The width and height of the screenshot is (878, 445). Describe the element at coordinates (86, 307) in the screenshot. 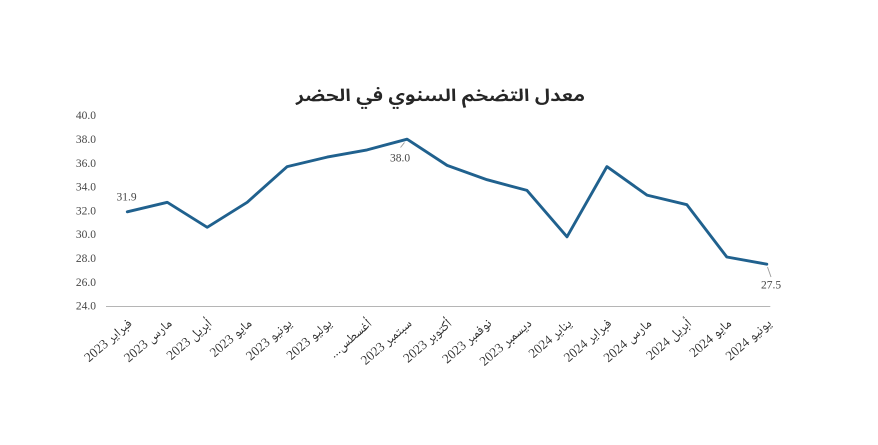

I see `svg-text: 24.0` at that location.